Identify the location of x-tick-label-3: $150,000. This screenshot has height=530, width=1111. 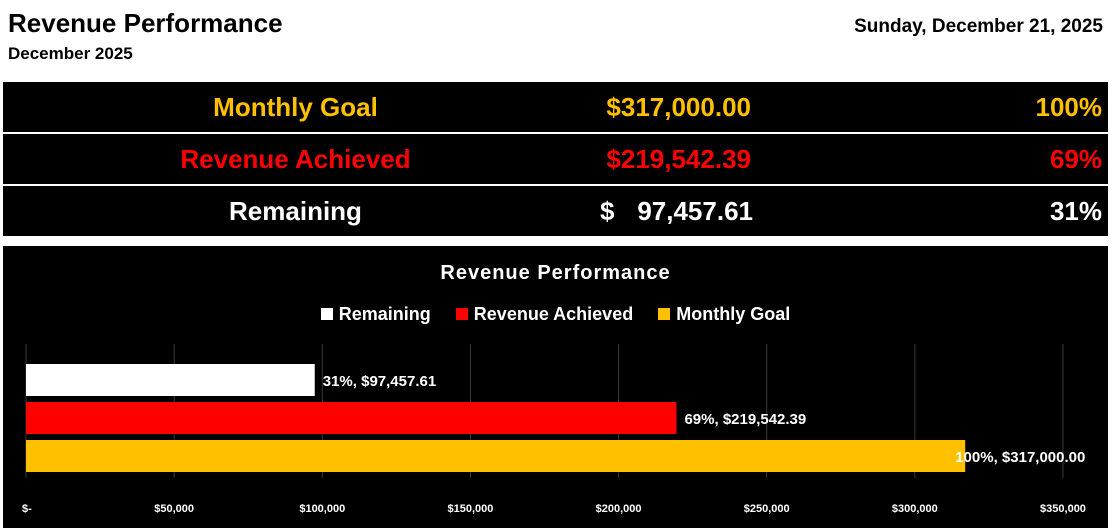
(470, 509).